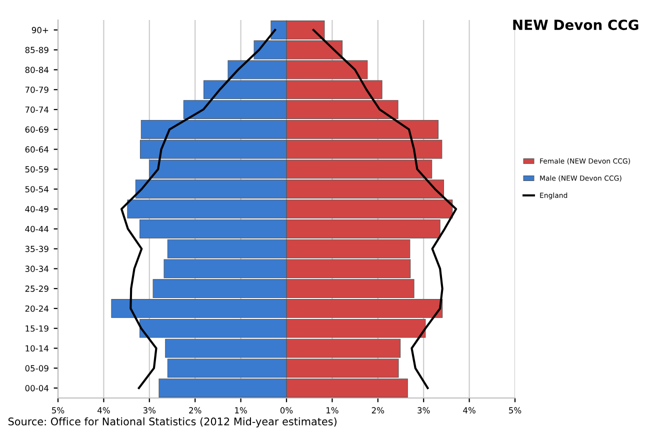 The width and height of the screenshot is (649, 430). Describe the element at coordinates (37, 189) in the screenshot. I see `y-tick-label: 50-54` at that location.